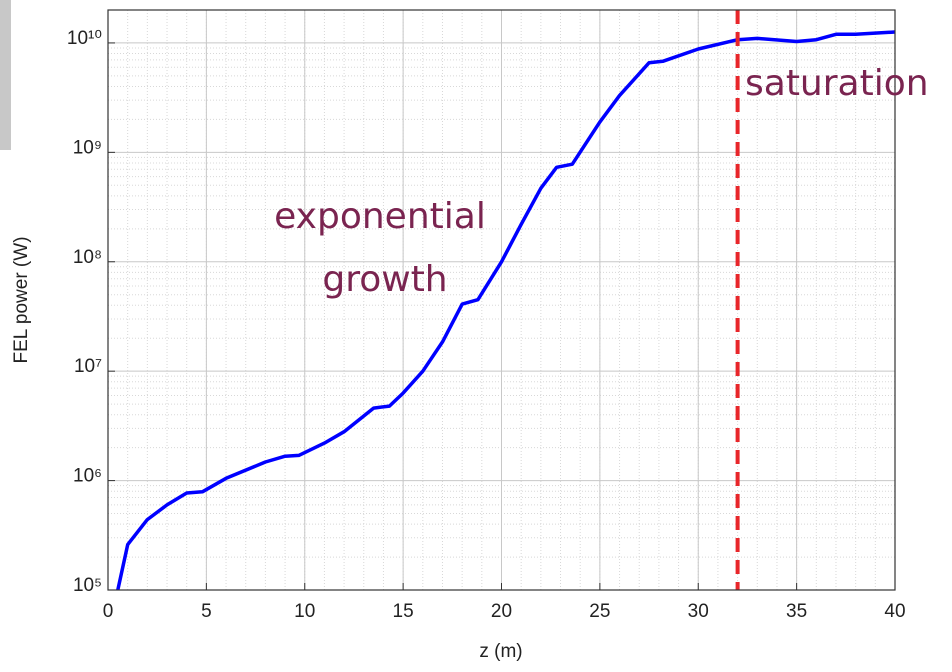  I want to click on annotation: exponential, so click(380, 216).